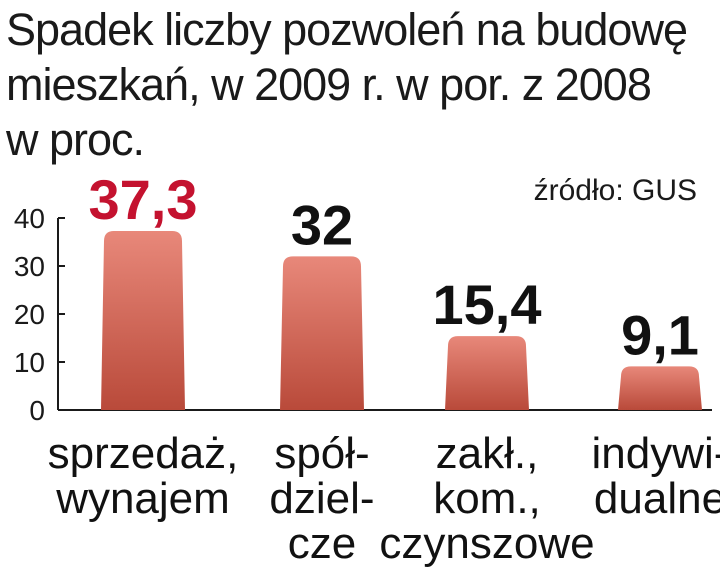 This screenshot has height=577, width=720. Describe the element at coordinates (142, 498) in the screenshot. I see `category-label: wynajem` at that location.